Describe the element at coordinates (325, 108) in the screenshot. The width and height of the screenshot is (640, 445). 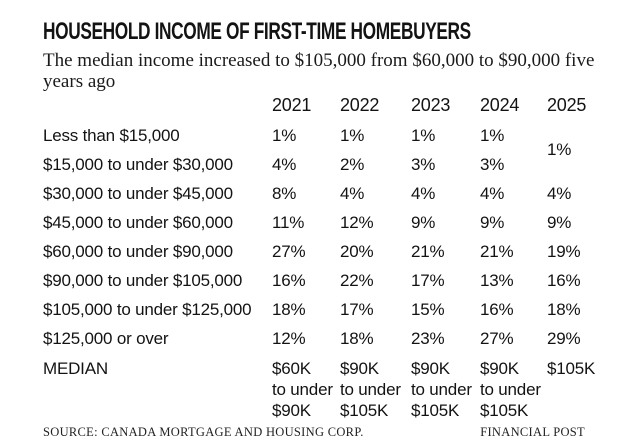
I see `table-header-row: 2021 2022 2023 2024 2025` at that location.